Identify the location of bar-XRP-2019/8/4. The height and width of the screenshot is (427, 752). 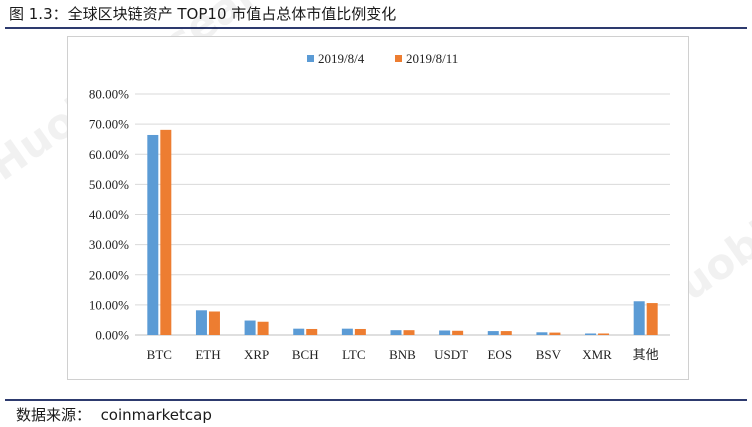
(250, 327).